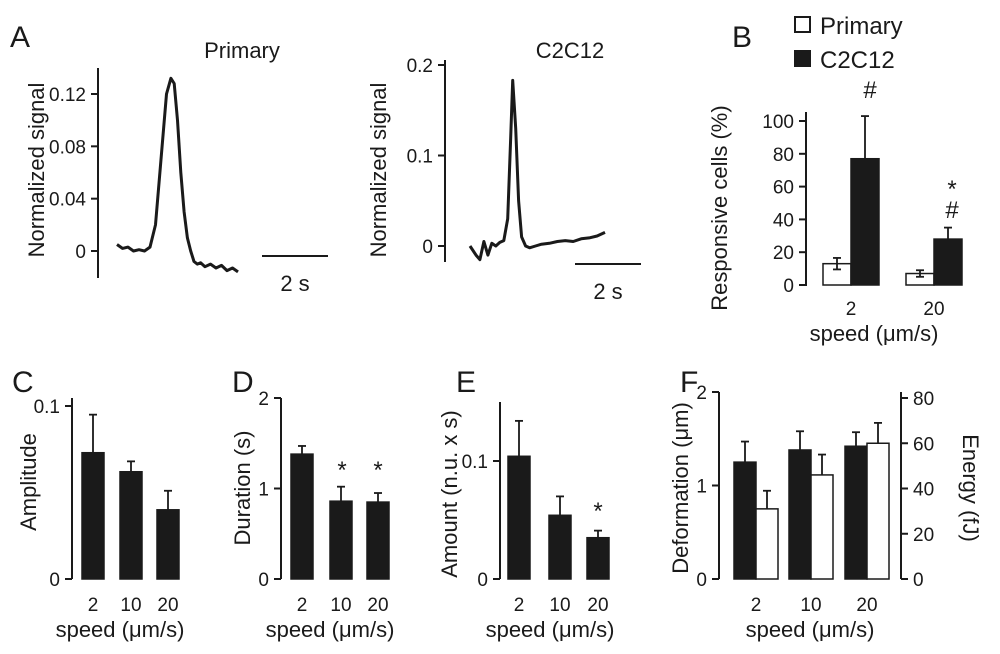  I want to click on panel-b-y-tick-label-3: 60, so click(783, 188).